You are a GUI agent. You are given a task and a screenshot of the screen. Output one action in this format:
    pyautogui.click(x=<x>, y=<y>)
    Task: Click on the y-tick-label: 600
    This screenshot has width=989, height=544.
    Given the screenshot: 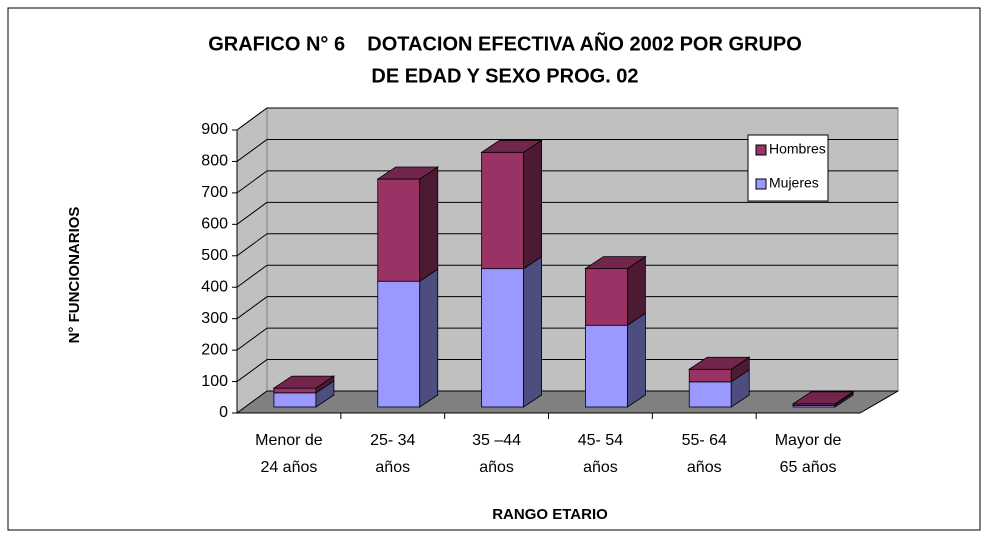 What is the action you would take?
    pyautogui.click(x=214, y=224)
    